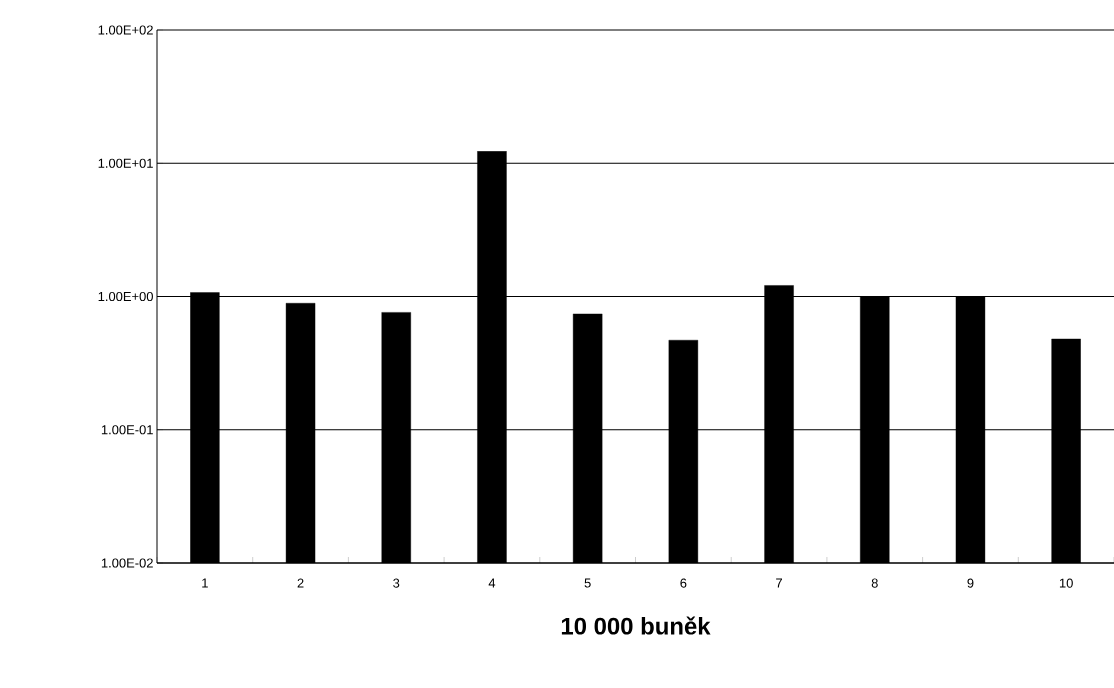  Describe the element at coordinates (874, 583) in the screenshot. I see `x-tick-label: 8` at that location.